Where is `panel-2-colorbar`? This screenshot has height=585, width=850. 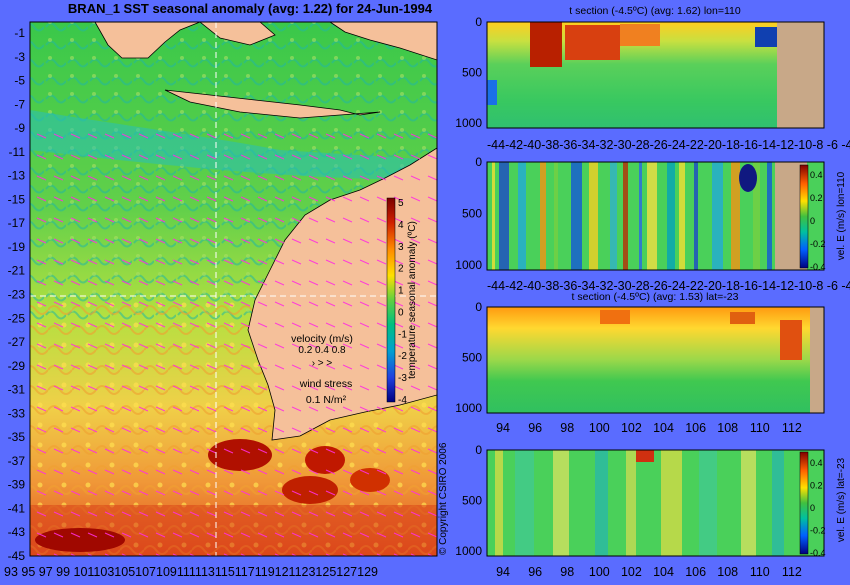
panel-2-colorbar is located at coordinates (804, 216).